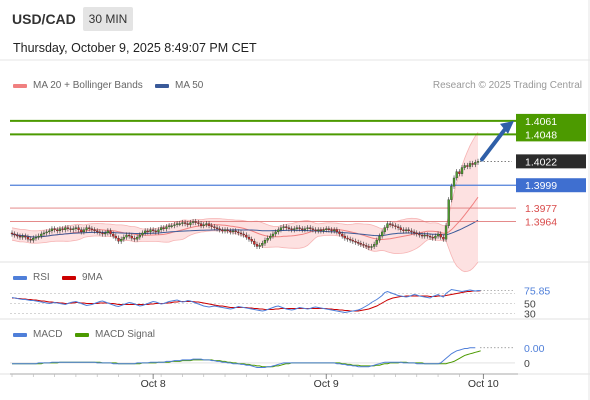 The height and width of the screenshot is (400, 590). I want to click on last-price-label: 1.4022, so click(541, 162).